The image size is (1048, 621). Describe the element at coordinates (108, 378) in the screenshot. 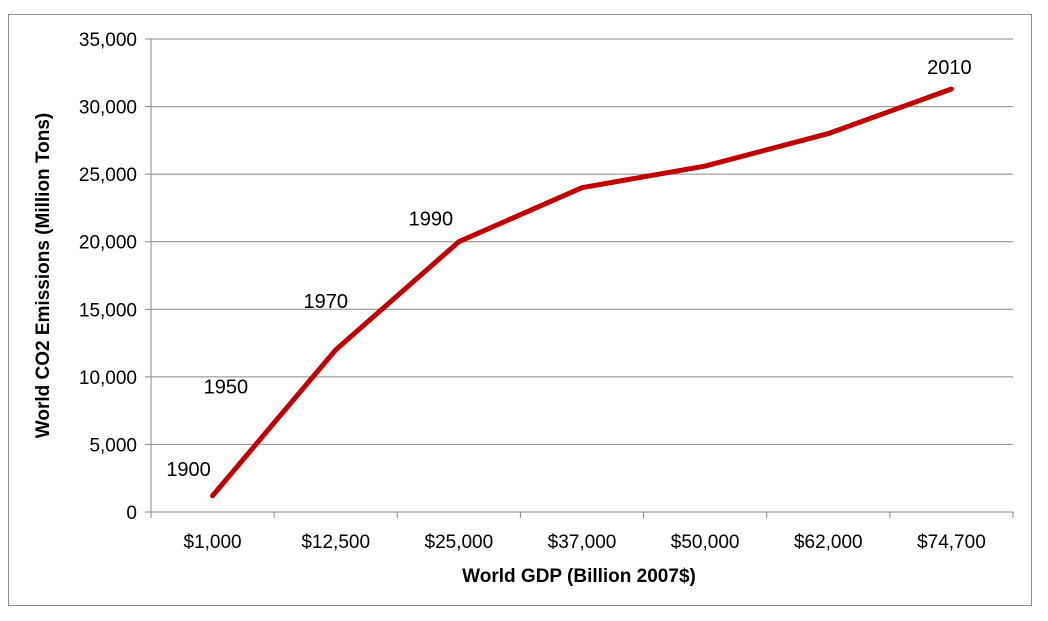

I see `y-tick-label: 10,000` at that location.